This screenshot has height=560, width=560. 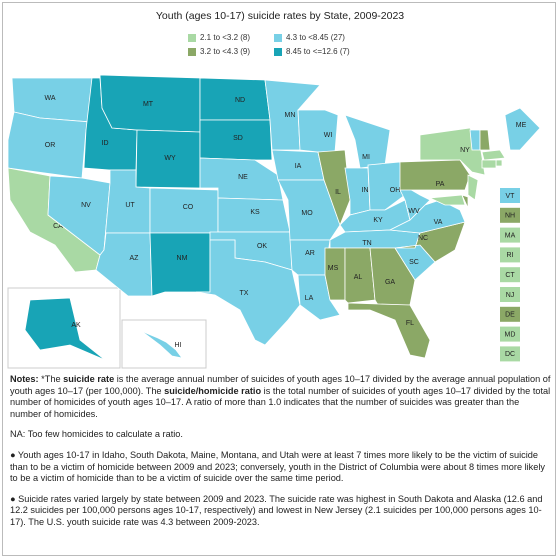 What do you see at coordinates (182, 258) in the screenshot?
I see `state-label: NM` at bounding box center [182, 258].